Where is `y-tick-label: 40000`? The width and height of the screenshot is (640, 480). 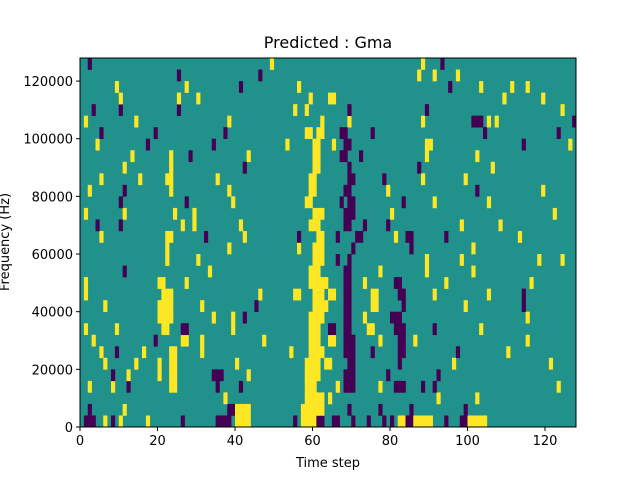 y-tick-label: 40000 is located at coordinates (52, 313).